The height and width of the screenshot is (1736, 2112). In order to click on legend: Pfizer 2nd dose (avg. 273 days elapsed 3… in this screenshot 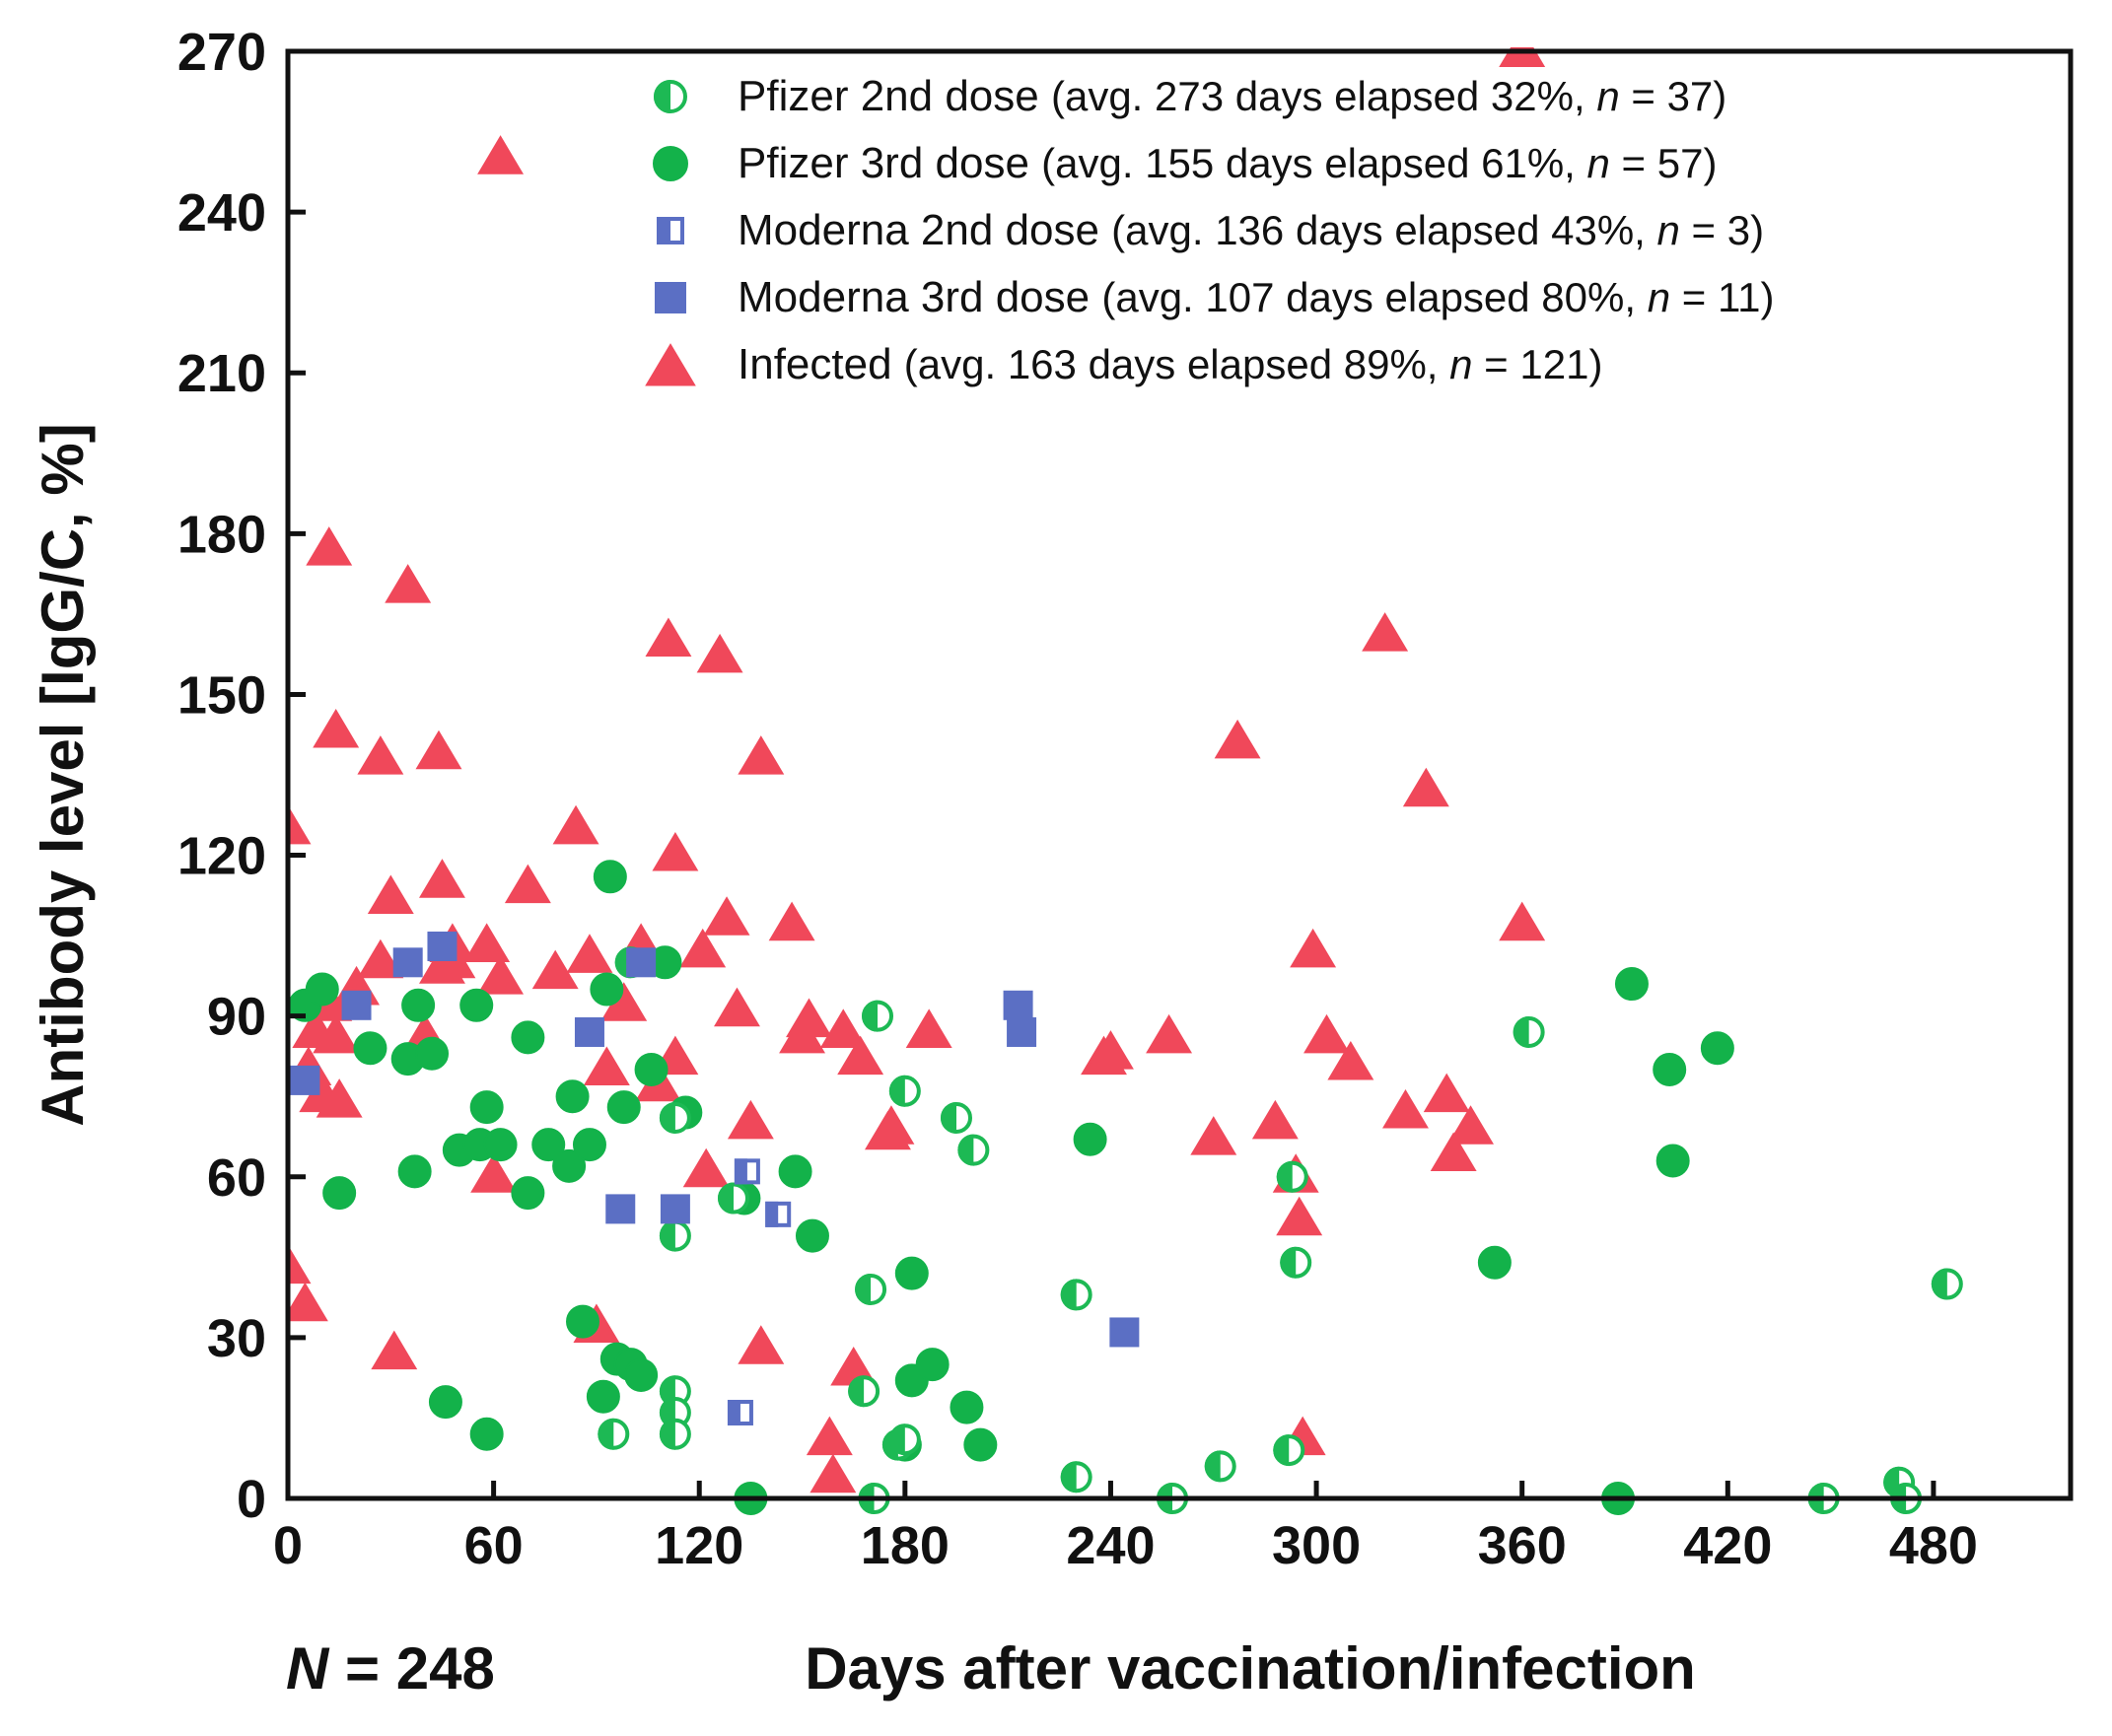, I will do `click(1210, 230)`.